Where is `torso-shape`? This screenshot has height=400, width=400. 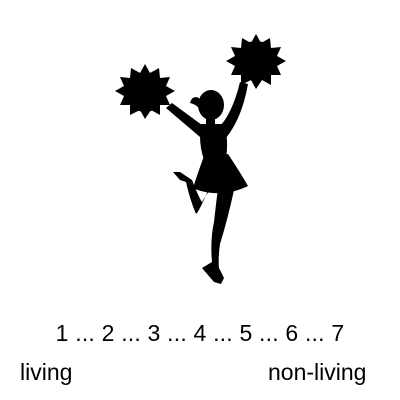 torso-shape is located at coordinates (214, 142).